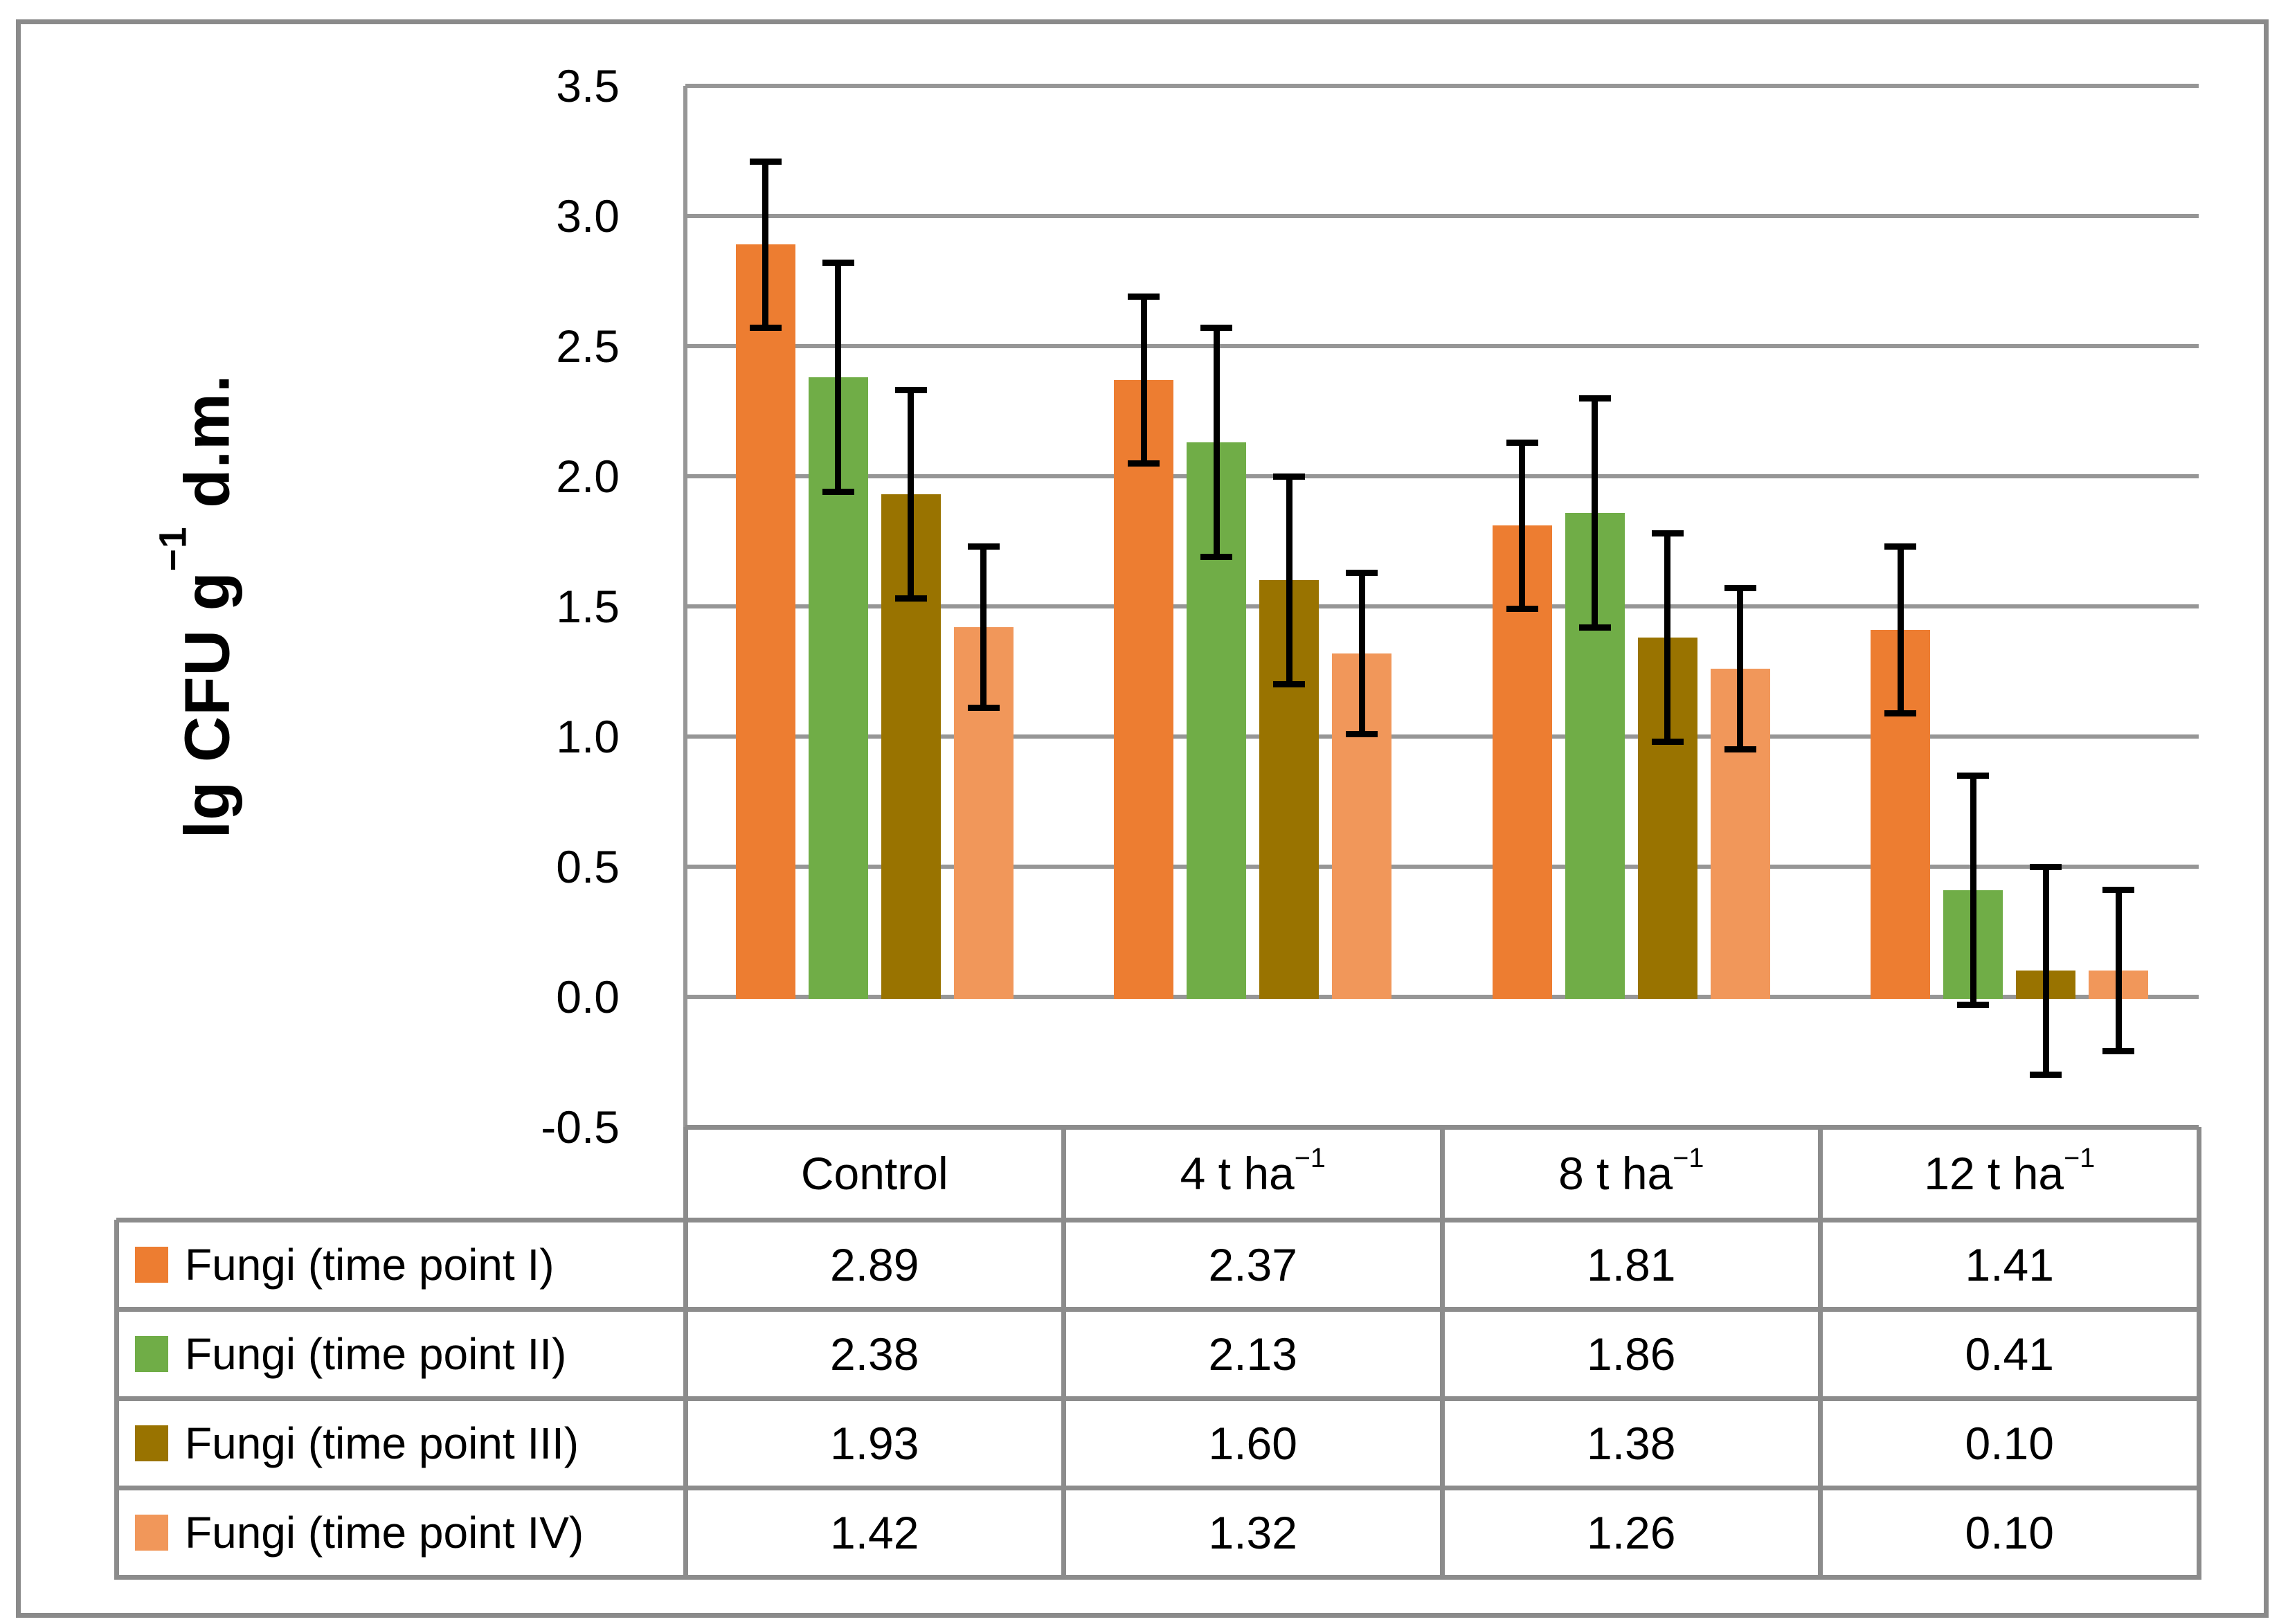 The image size is (2279, 1624). Describe the element at coordinates (370, 1264) in the screenshot. I see `legend-label: Fungi (time point I)` at that location.